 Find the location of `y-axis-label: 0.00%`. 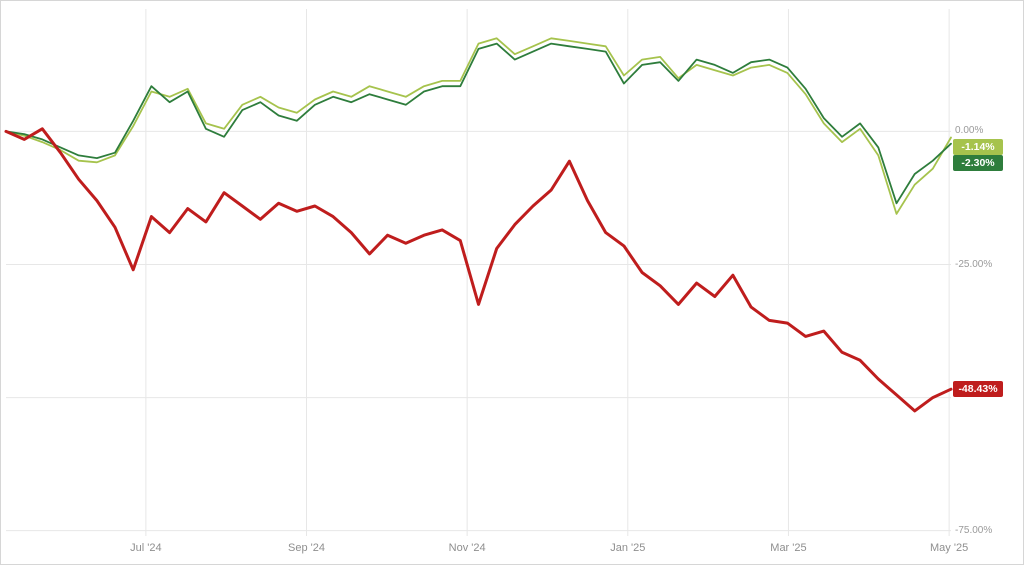

y-axis-label: 0.00% is located at coordinates (969, 131).